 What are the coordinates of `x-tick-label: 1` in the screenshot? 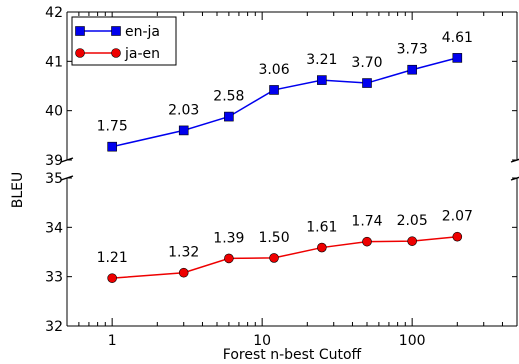 It's located at (112, 341).